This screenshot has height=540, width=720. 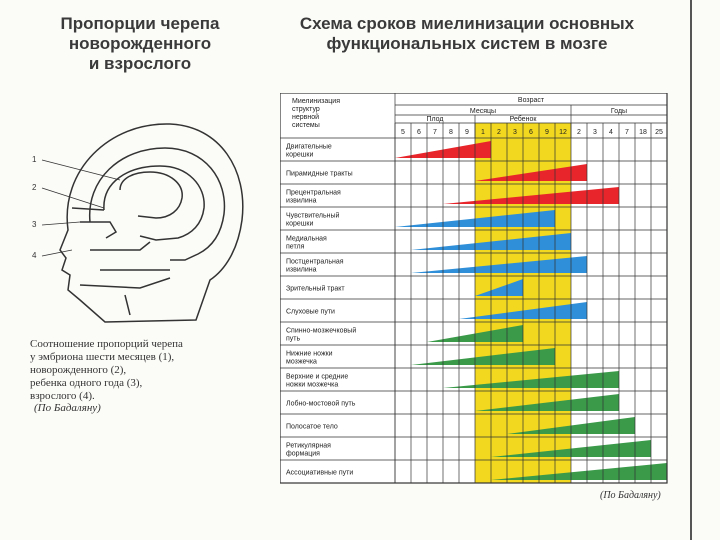 I want to click on left-title-line: и взрослого, so click(x=140, y=63).